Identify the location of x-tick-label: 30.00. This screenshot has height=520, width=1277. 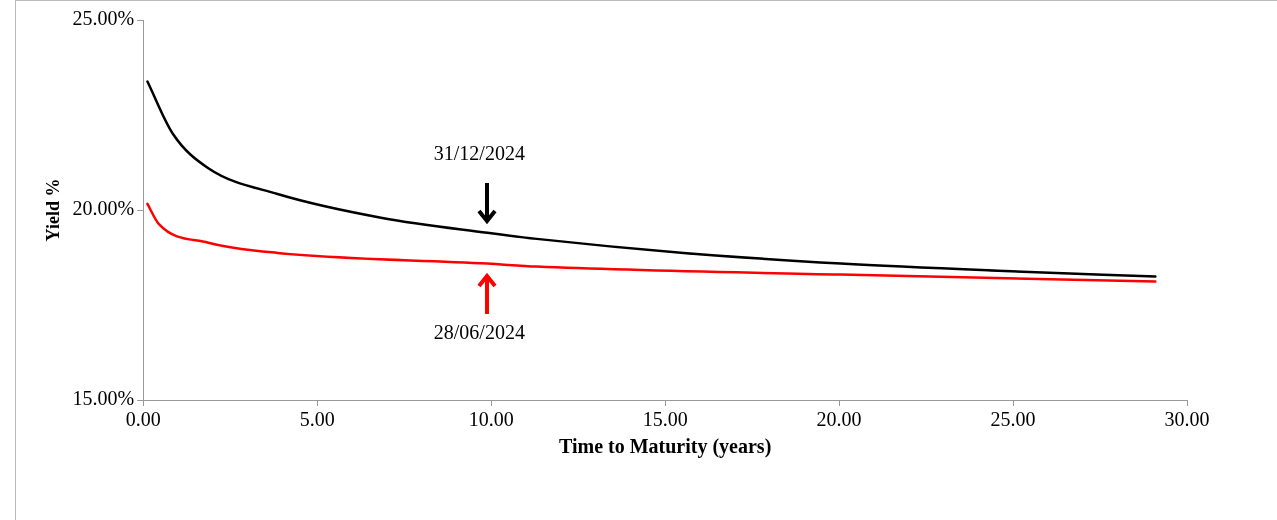
(1187, 419).